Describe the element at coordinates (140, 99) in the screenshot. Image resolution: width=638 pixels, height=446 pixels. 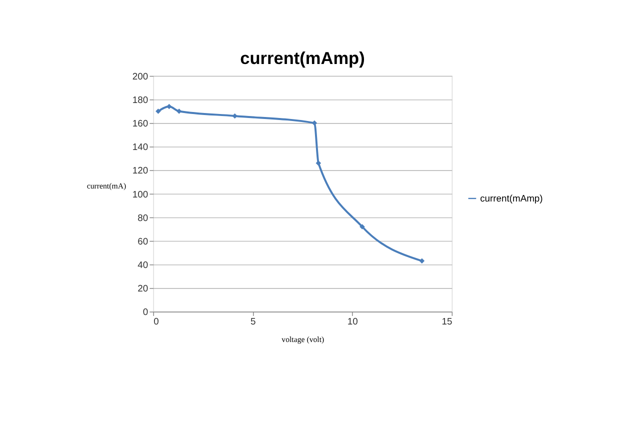
I see `y-tick-label: 180` at that location.